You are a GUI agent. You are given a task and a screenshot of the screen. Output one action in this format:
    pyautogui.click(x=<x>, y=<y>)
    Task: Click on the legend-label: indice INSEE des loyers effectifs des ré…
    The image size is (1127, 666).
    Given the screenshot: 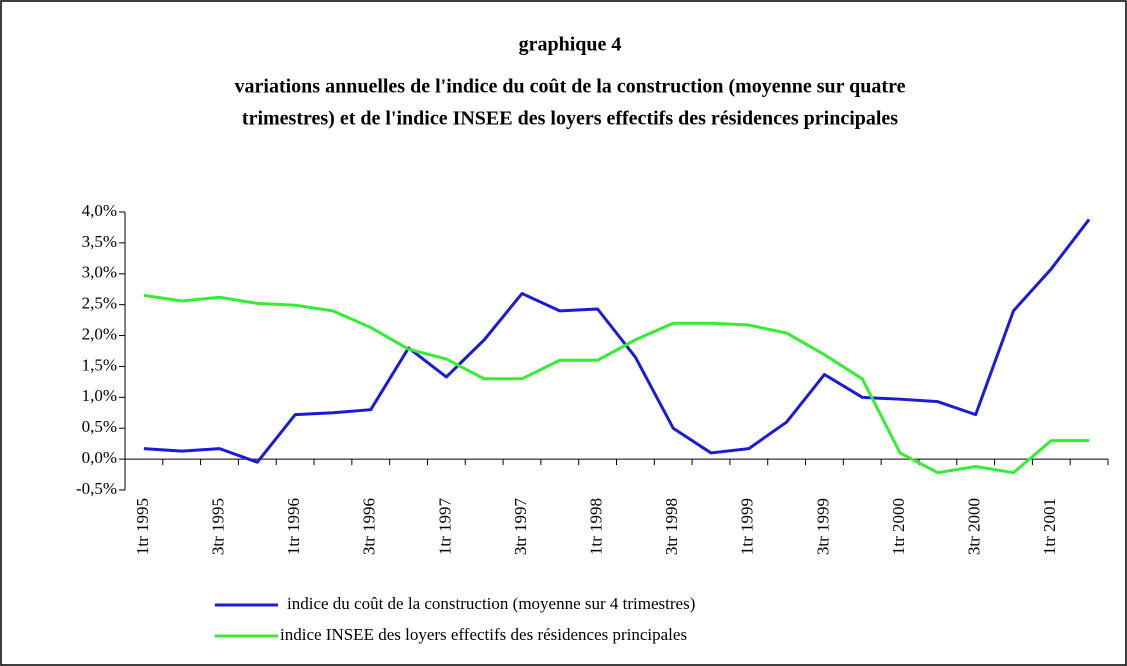 What is the action you would take?
    pyautogui.click(x=483, y=634)
    